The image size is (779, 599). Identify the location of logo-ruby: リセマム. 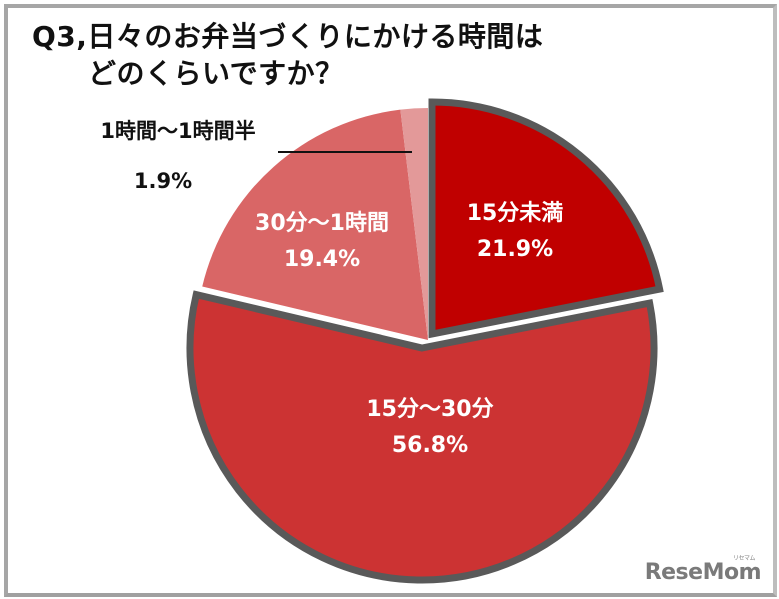
(744, 558).